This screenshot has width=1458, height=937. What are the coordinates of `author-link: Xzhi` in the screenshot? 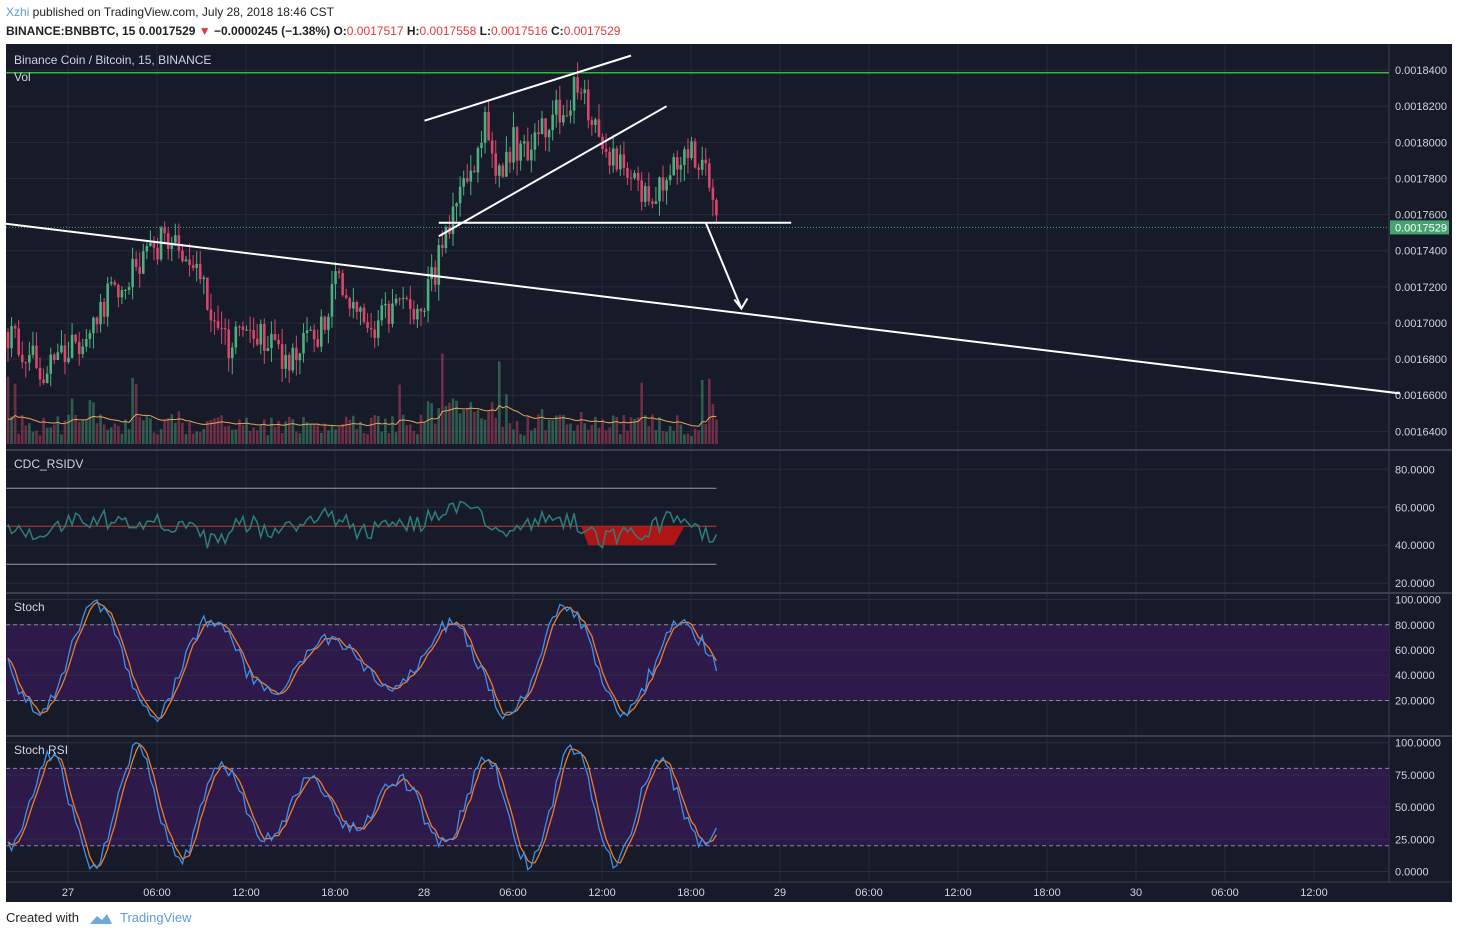 It's located at (18, 12).